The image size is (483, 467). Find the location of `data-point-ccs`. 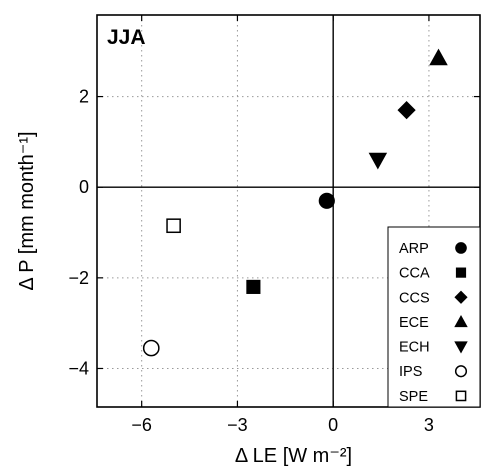

data-point-ccs is located at coordinates (406, 110).